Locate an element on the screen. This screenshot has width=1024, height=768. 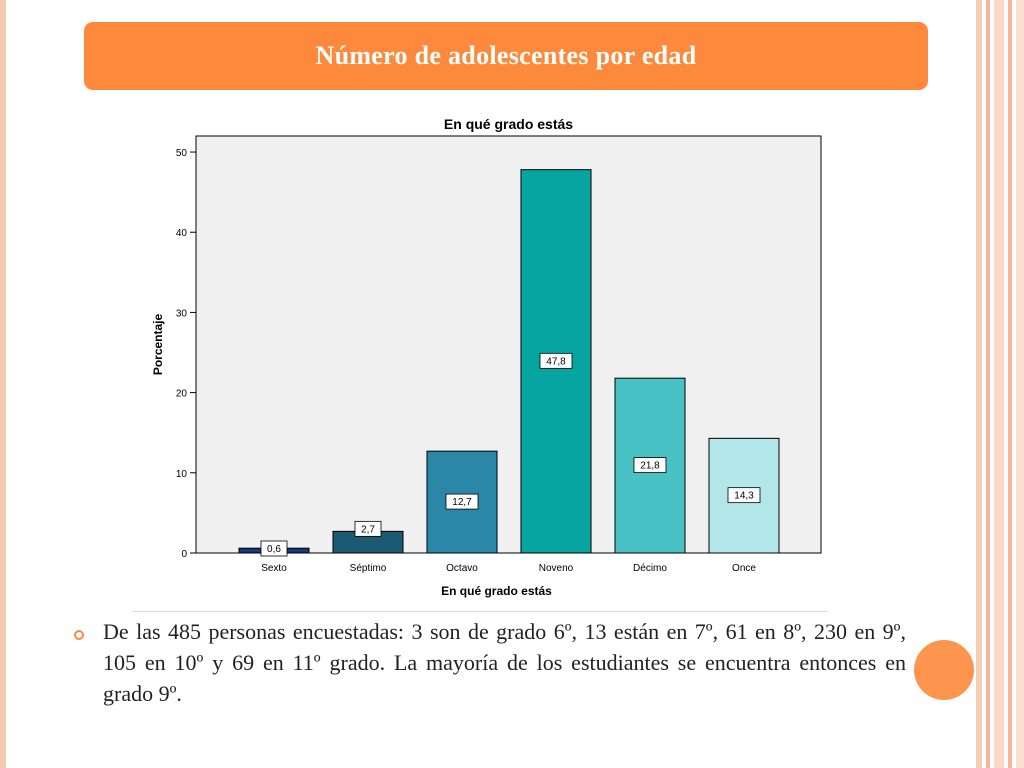
data-label: 12,7 is located at coordinates (462, 502).